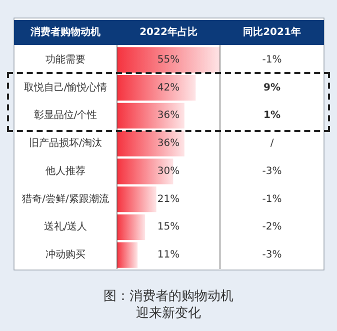 Image resolution: width=337 pixels, height=331 pixels. I want to click on text: -2%, so click(272, 227).